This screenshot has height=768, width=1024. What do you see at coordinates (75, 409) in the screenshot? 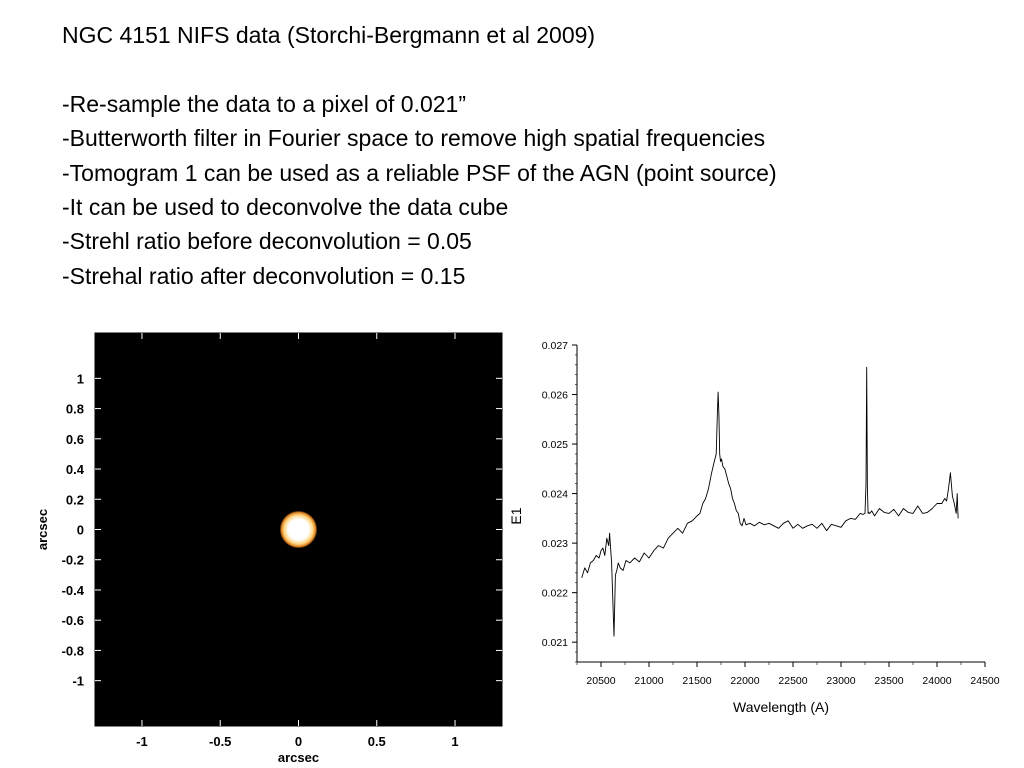
I see `image-y-tick-label: 0.8` at bounding box center [75, 409].